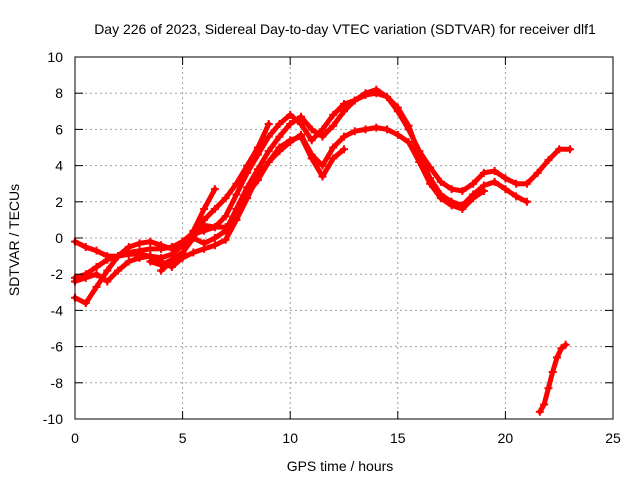 The width and height of the screenshot is (640, 480). Describe the element at coordinates (59, 202) in the screenshot. I see `y-tick-label: 2` at that location.